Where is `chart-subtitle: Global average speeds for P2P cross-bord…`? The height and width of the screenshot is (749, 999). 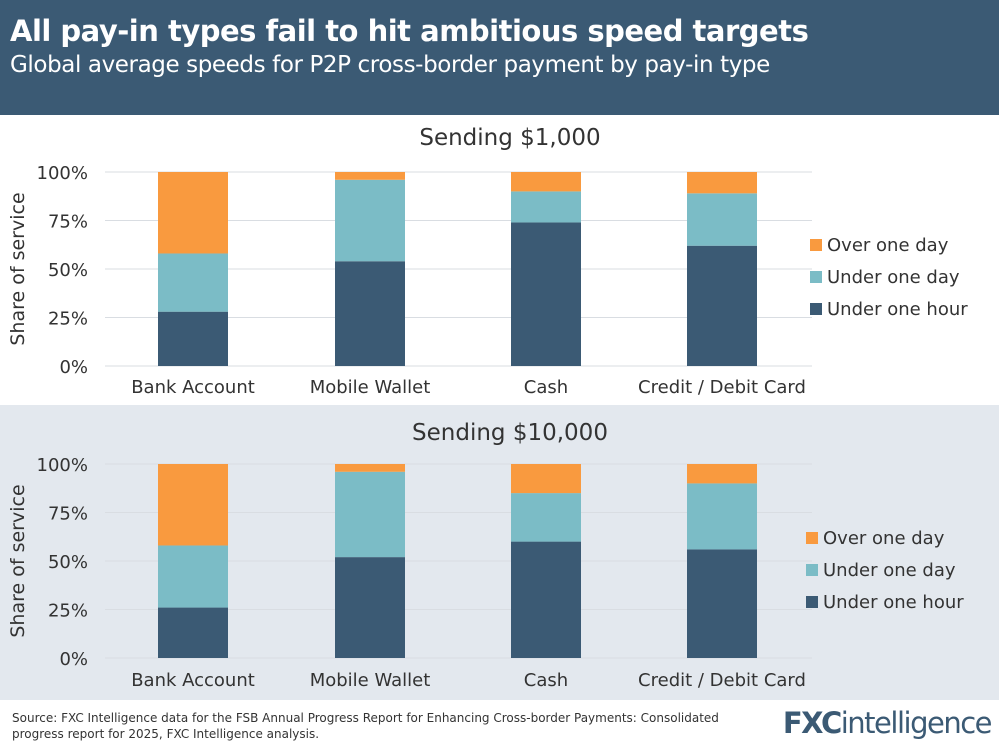 chart-subtitle: Global average speeds for P2P cross-bord… is located at coordinates (390, 65).